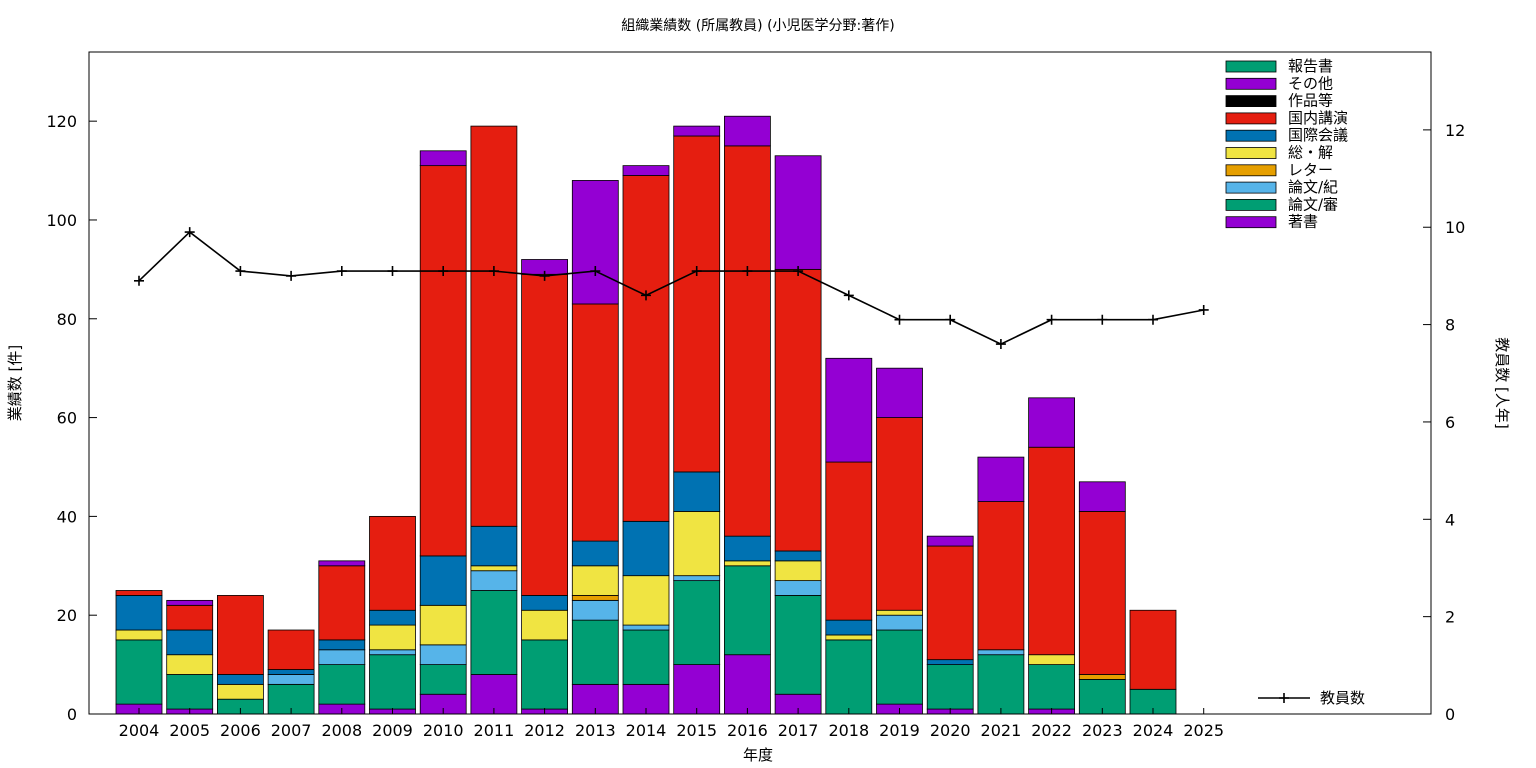 The height and width of the screenshot is (768, 1536). Describe the element at coordinates (1102, 730) in the screenshot. I see `x-tick-label: 2023` at that location.